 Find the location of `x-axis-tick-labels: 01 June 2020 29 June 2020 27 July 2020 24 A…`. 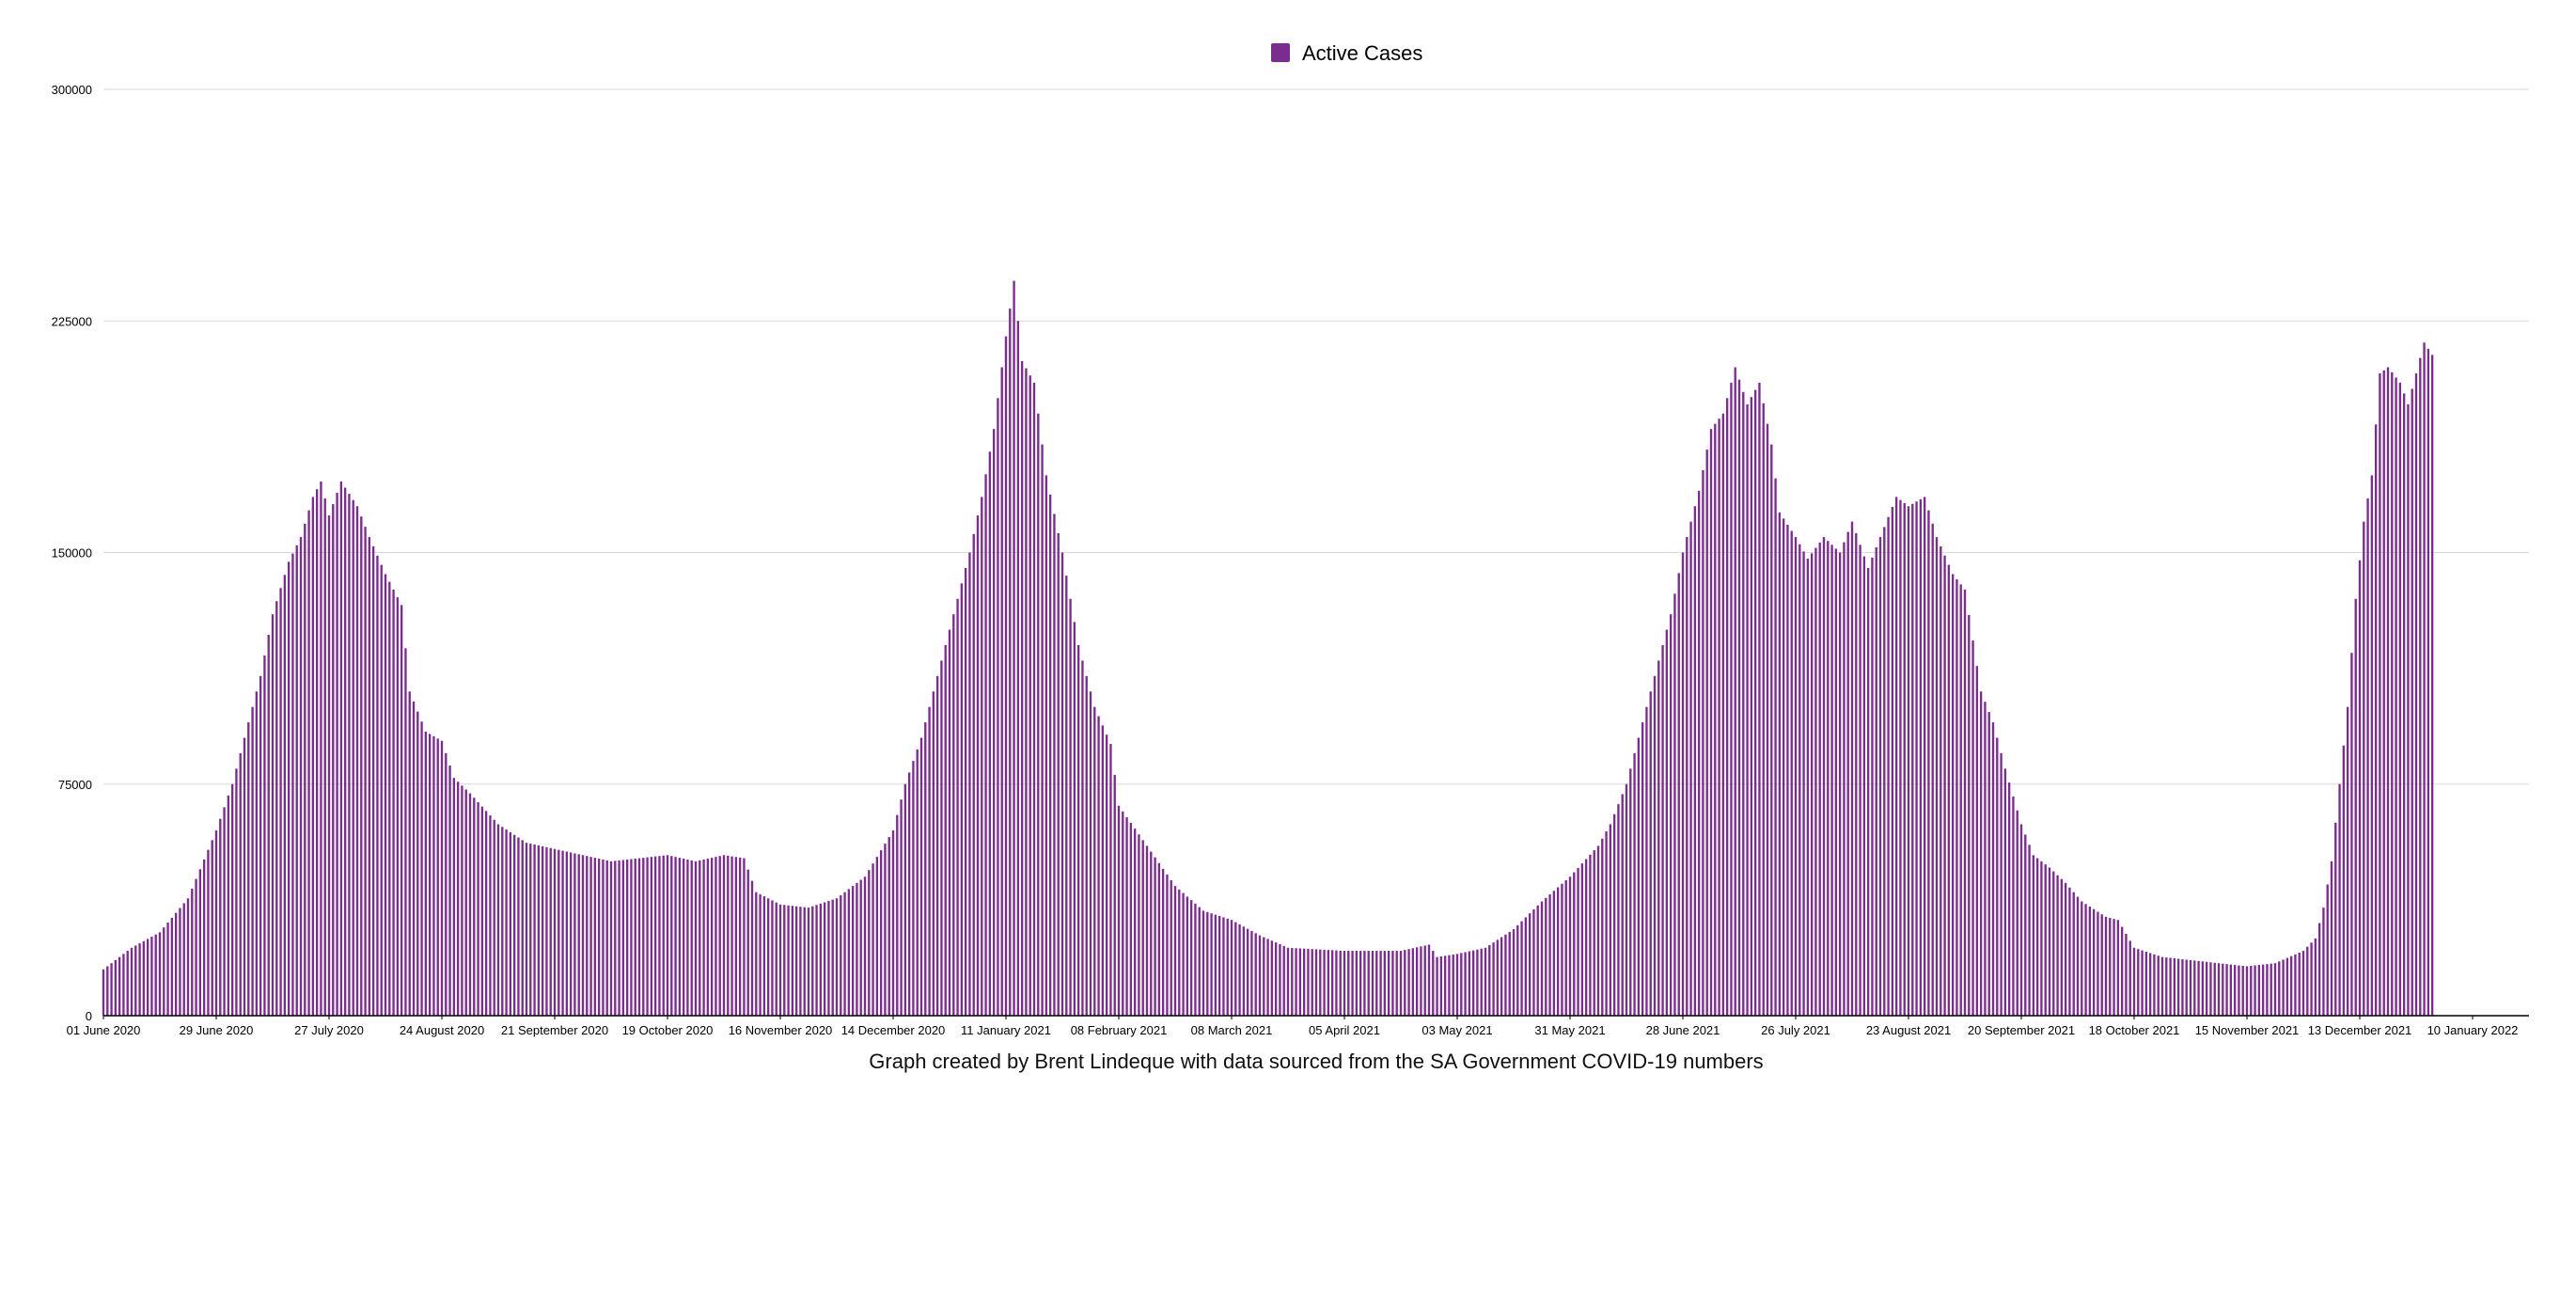

x-axis-tick-labels: 01 June 2020 29 June 2020 27 July 2020 24 A… is located at coordinates (1292, 1026).